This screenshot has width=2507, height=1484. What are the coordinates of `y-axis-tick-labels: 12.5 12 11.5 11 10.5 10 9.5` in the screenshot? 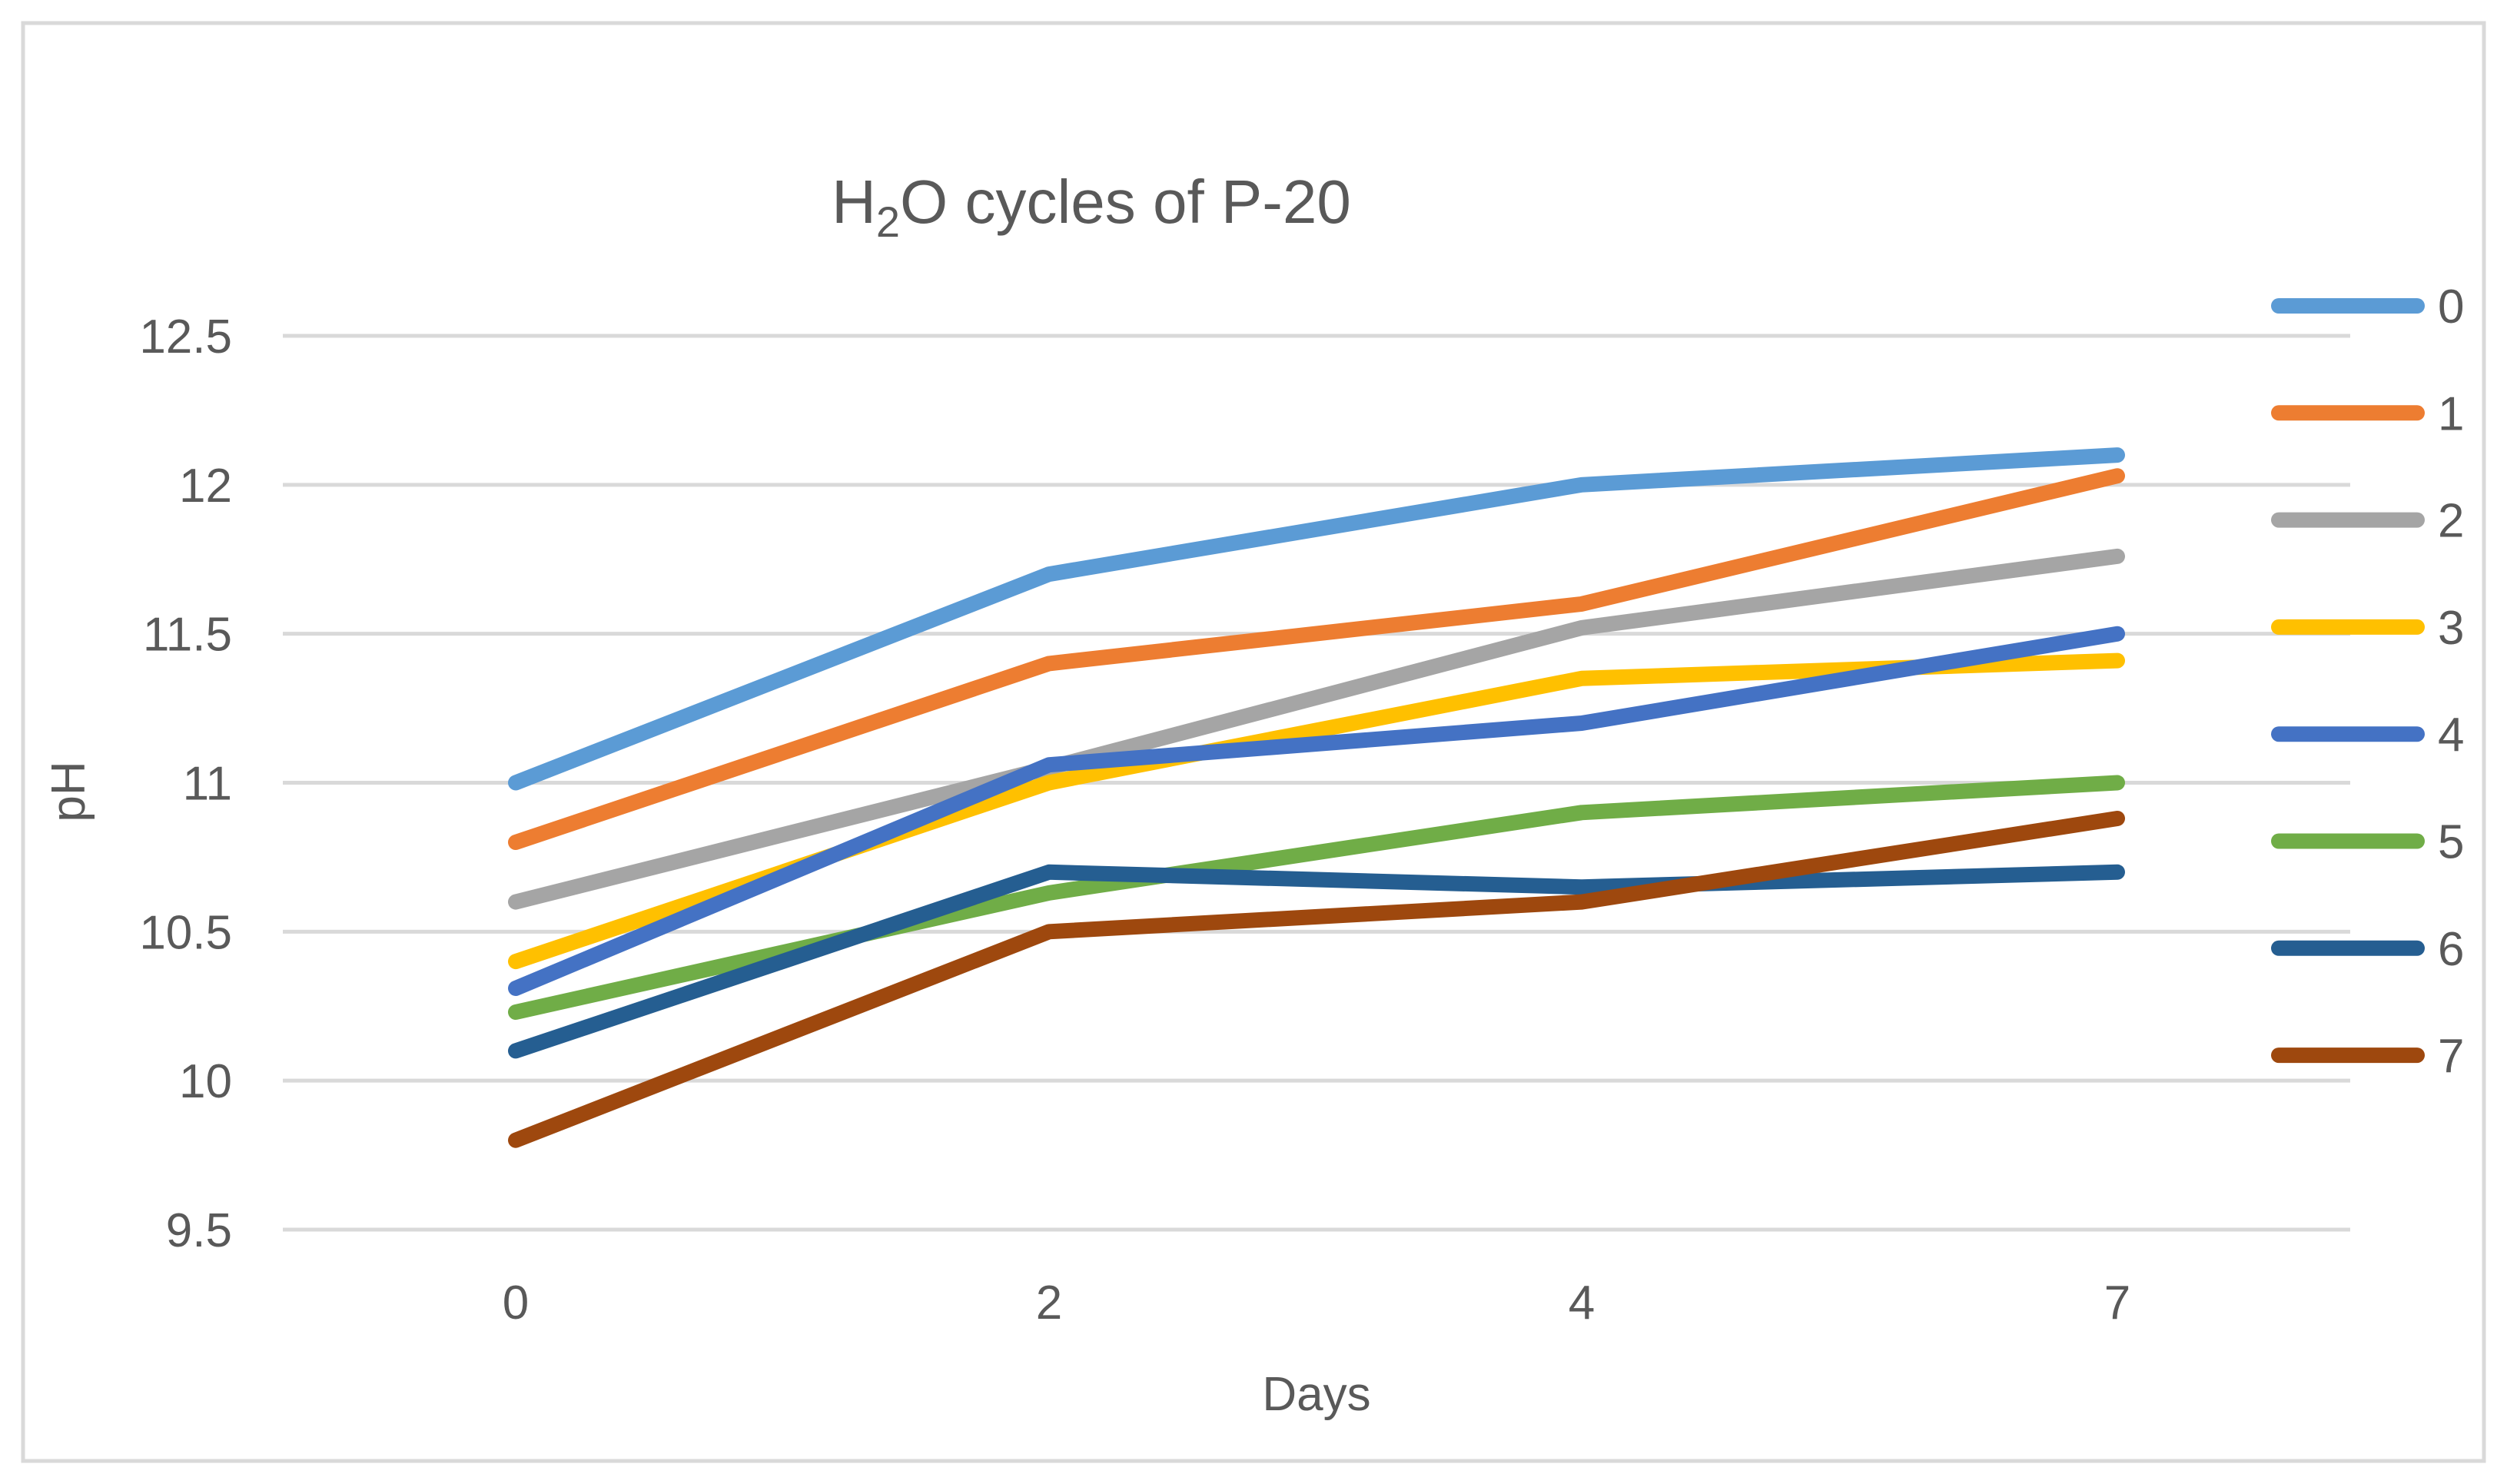 It's located at (185, 783).